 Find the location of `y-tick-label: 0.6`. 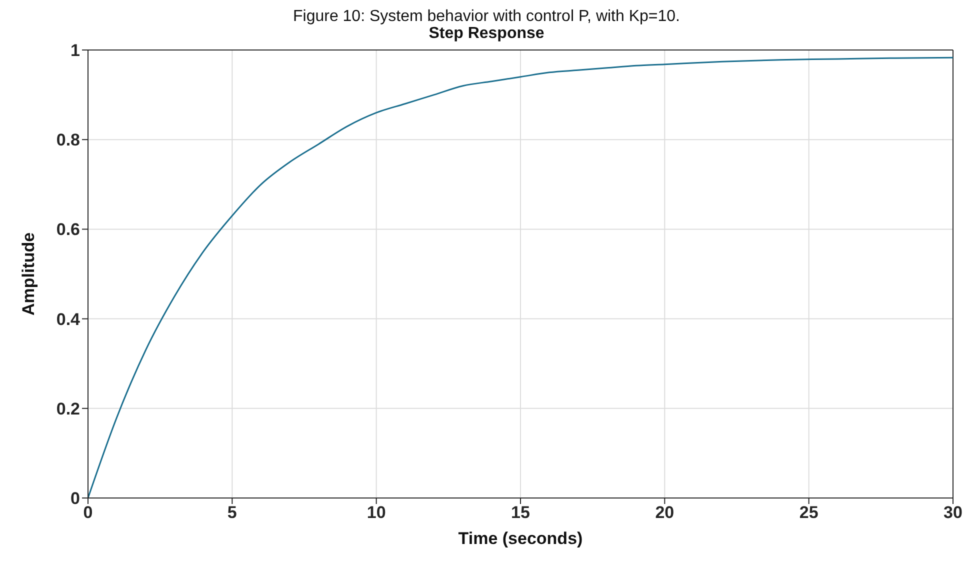

y-tick-label: 0.6 is located at coordinates (68, 230).